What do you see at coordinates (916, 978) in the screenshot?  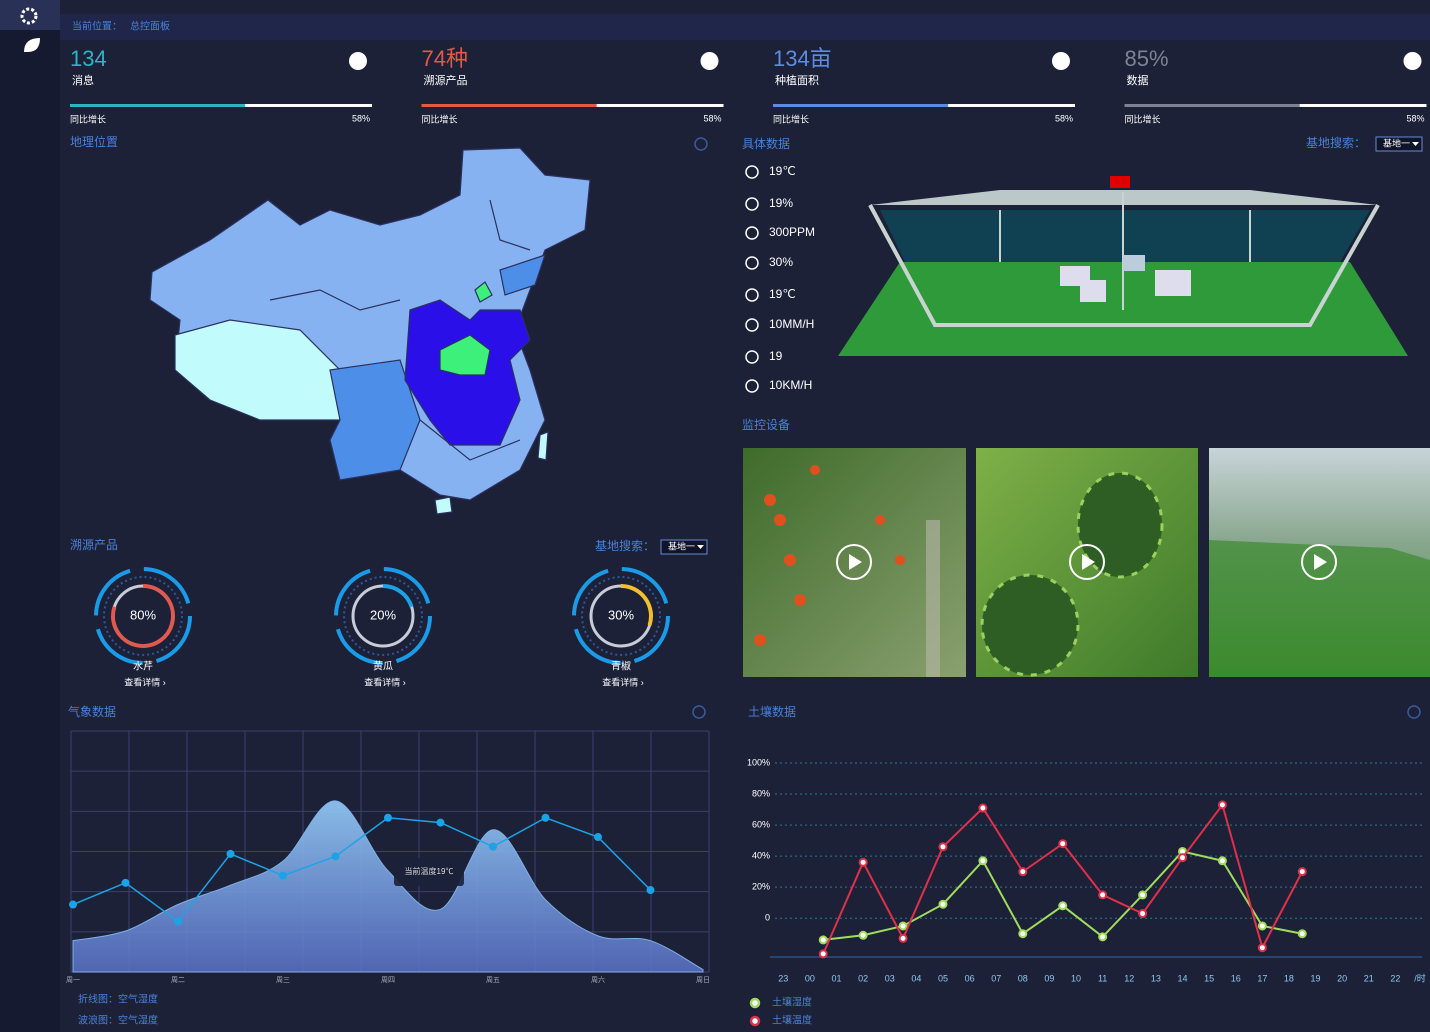 I see `x-tick-label: 04` at bounding box center [916, 978].